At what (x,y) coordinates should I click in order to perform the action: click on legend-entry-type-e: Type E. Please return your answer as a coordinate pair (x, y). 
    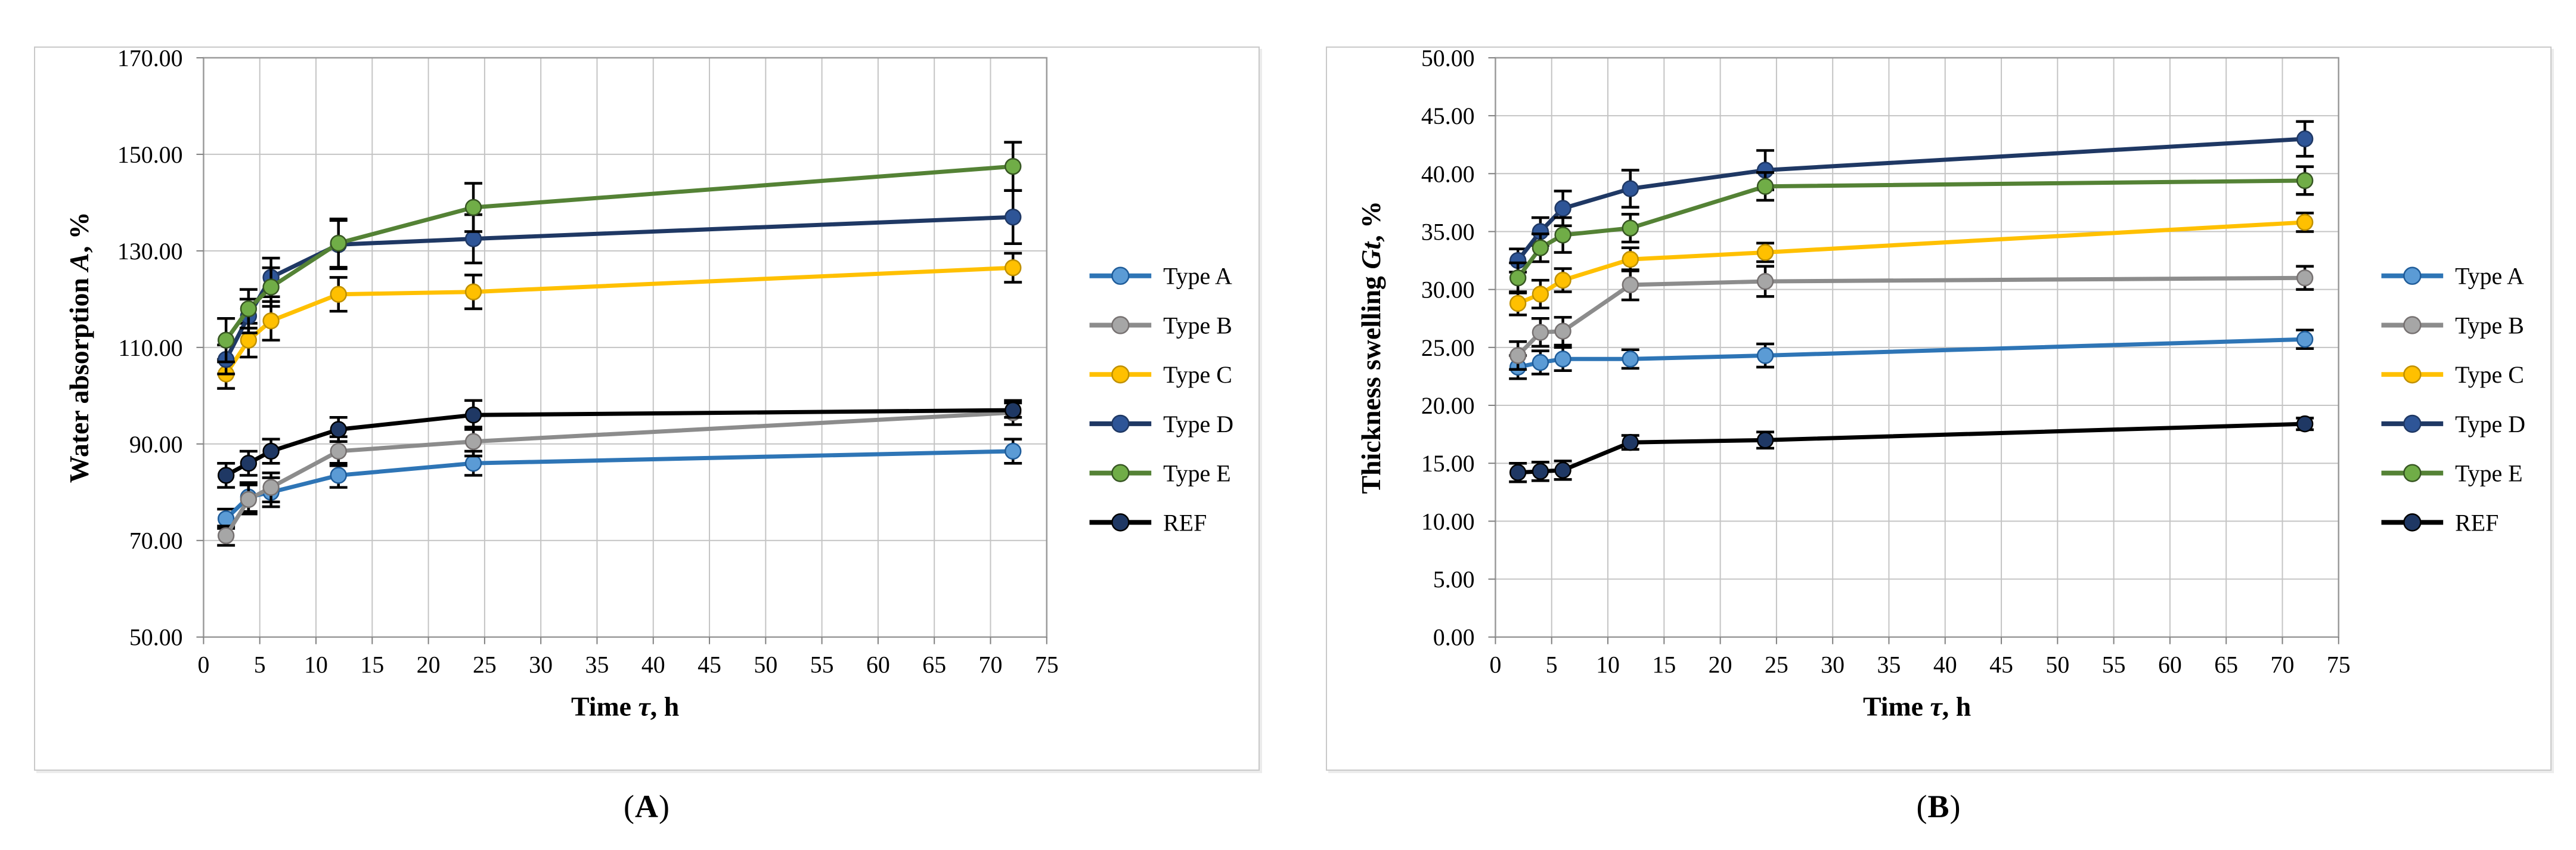
    Looking at the image, I should click on (1160, 473).